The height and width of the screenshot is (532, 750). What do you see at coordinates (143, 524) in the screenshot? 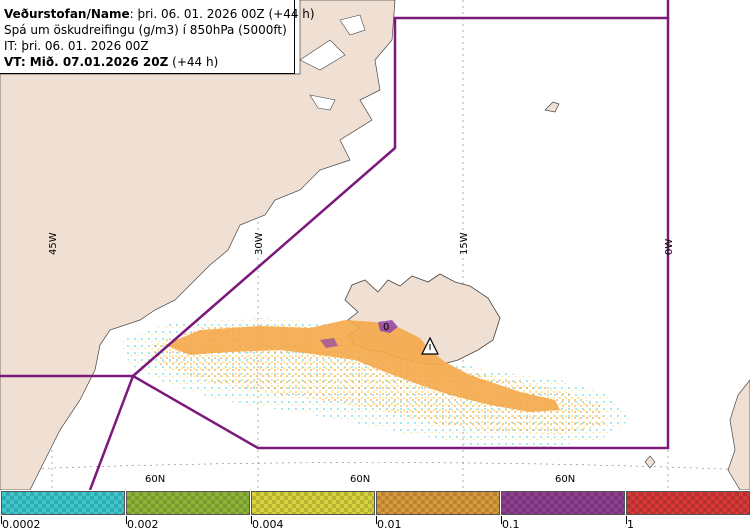
I see `legend-label-1: 0.002` at bounding box center [143, 524].